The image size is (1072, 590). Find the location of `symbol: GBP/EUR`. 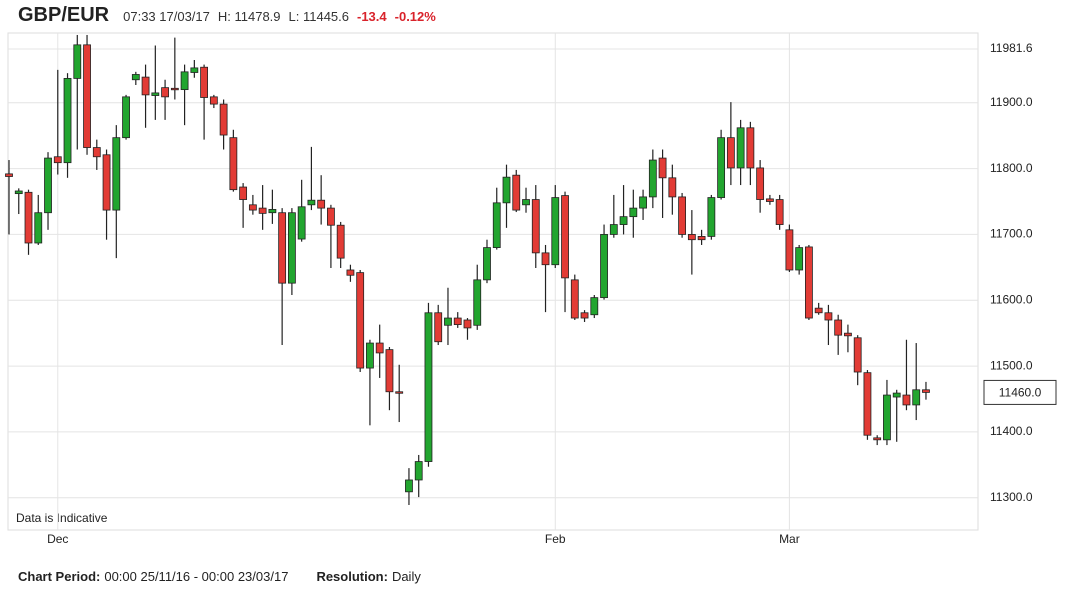

symbol: GBP/EUR is located at coordinates (64, 15).